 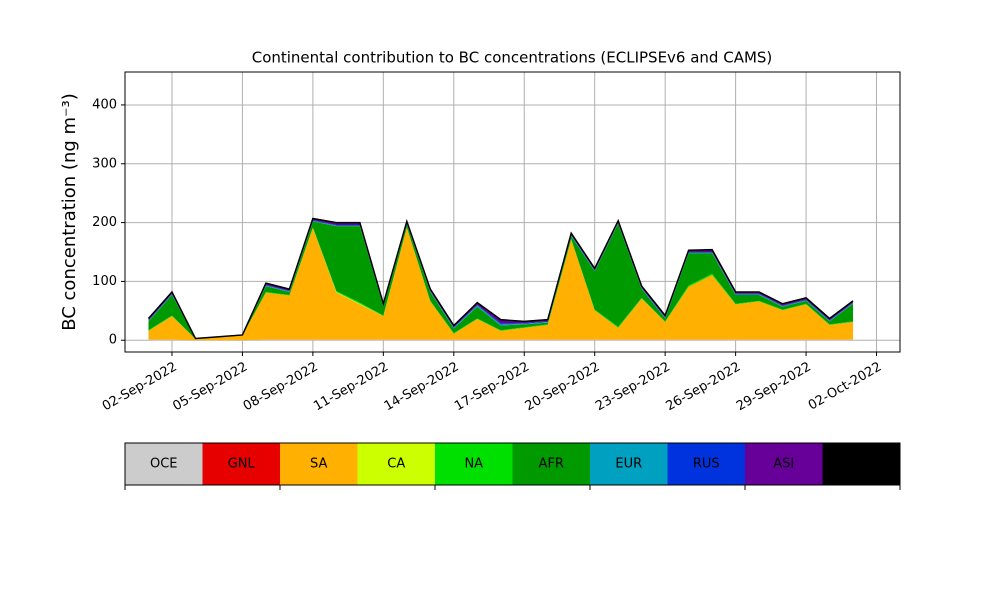 I want to click on legend-frame, so click(x=512, y=464).